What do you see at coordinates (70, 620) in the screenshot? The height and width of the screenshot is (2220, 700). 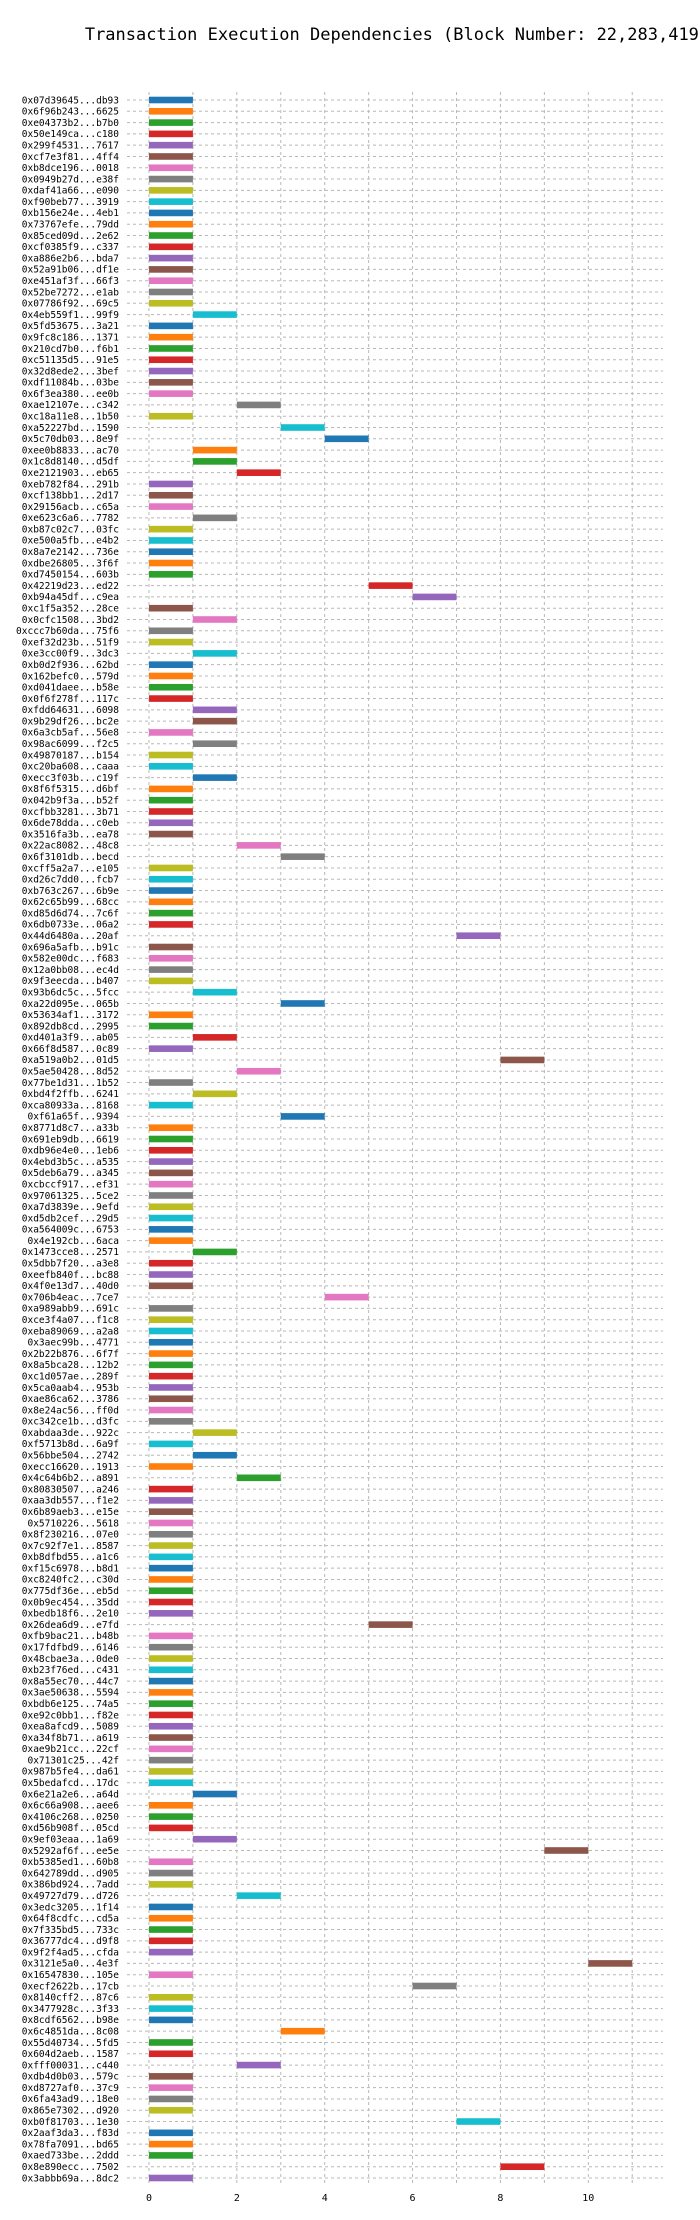 I see `y-tick-label: 0x0cfc1508...3bd2` at bounding box center [70, 620].